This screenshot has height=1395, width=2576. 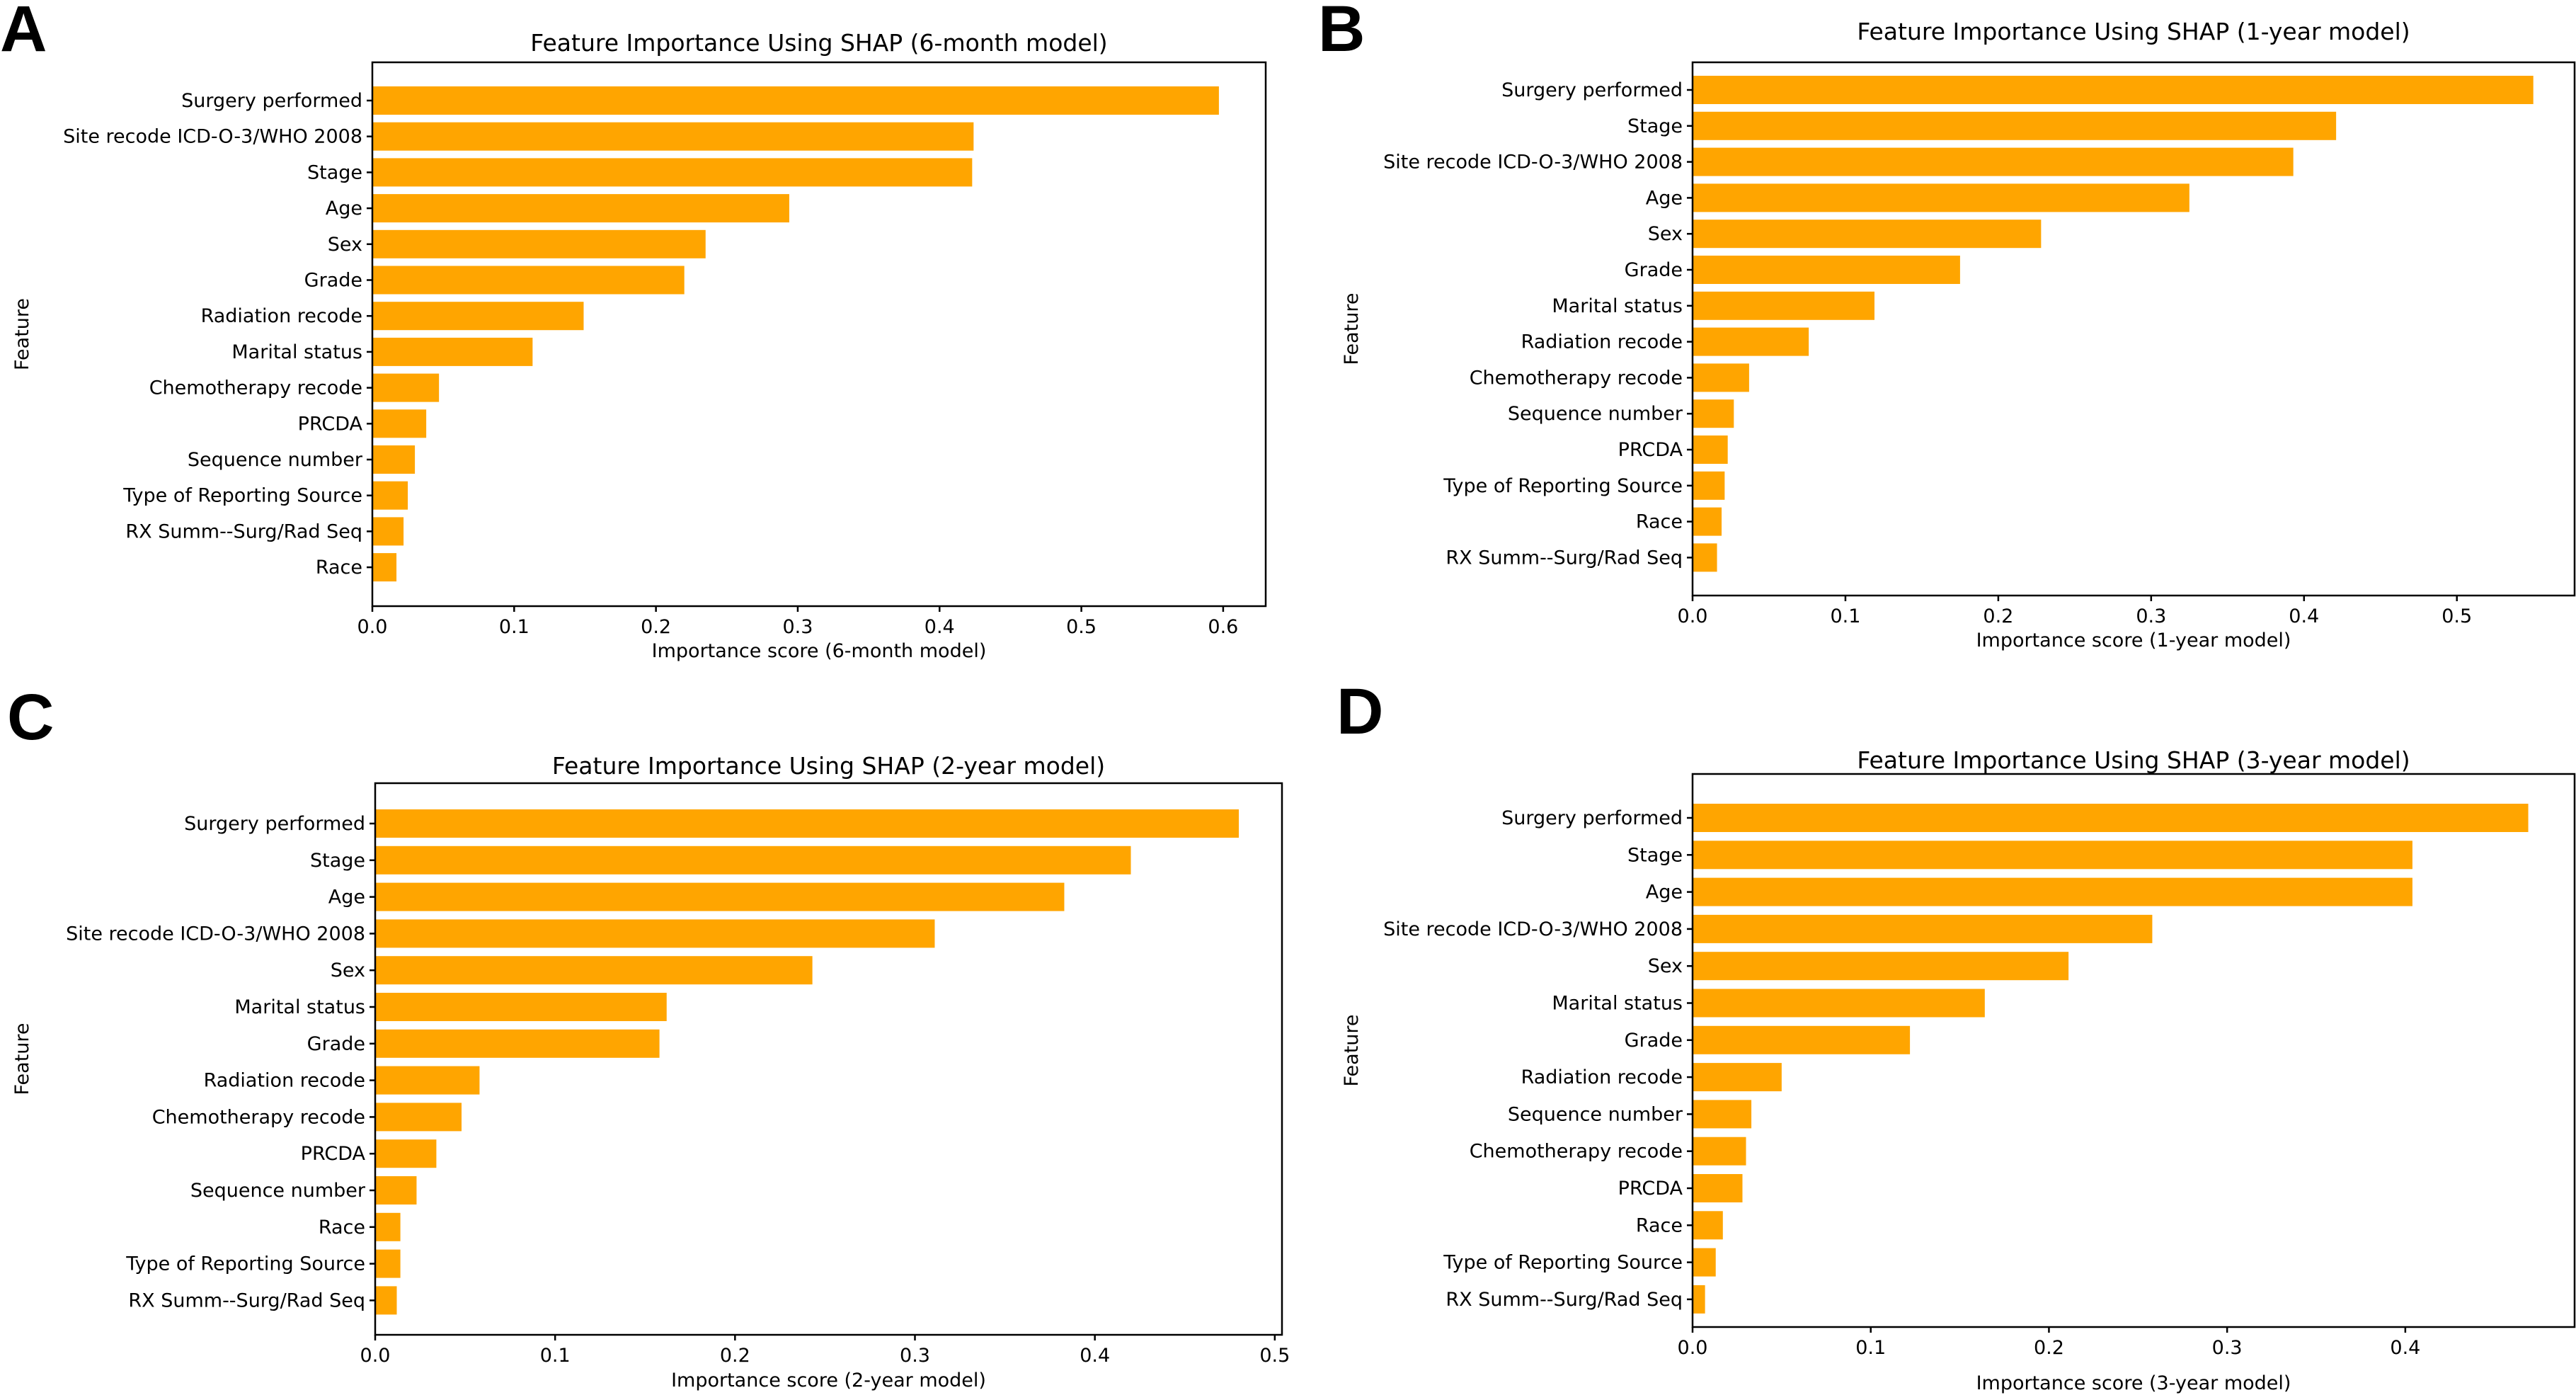 I want to click on x-tick-label: 0.5, so click(x=1274, y=1356).